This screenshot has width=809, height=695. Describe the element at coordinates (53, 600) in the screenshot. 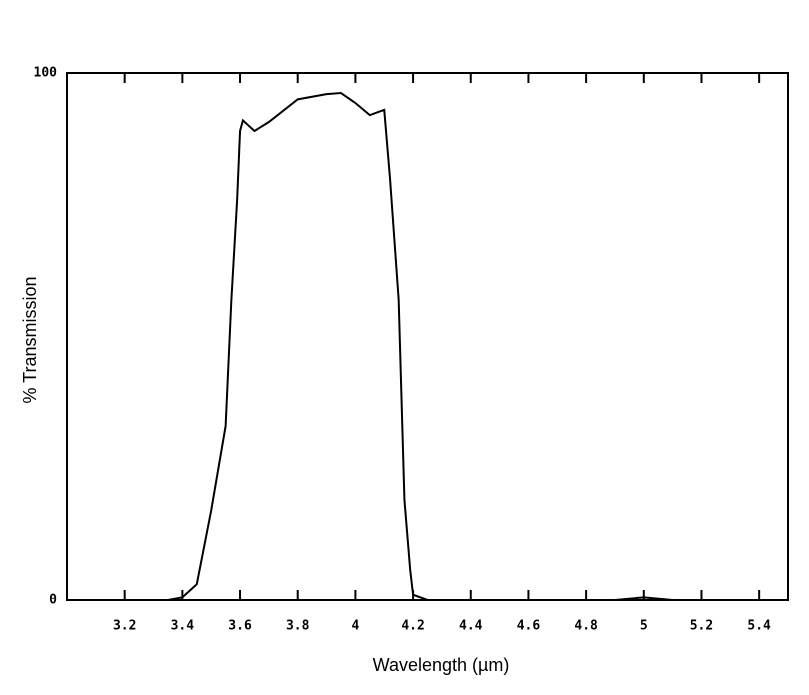

I see `y-tick-label: 0` at that location.